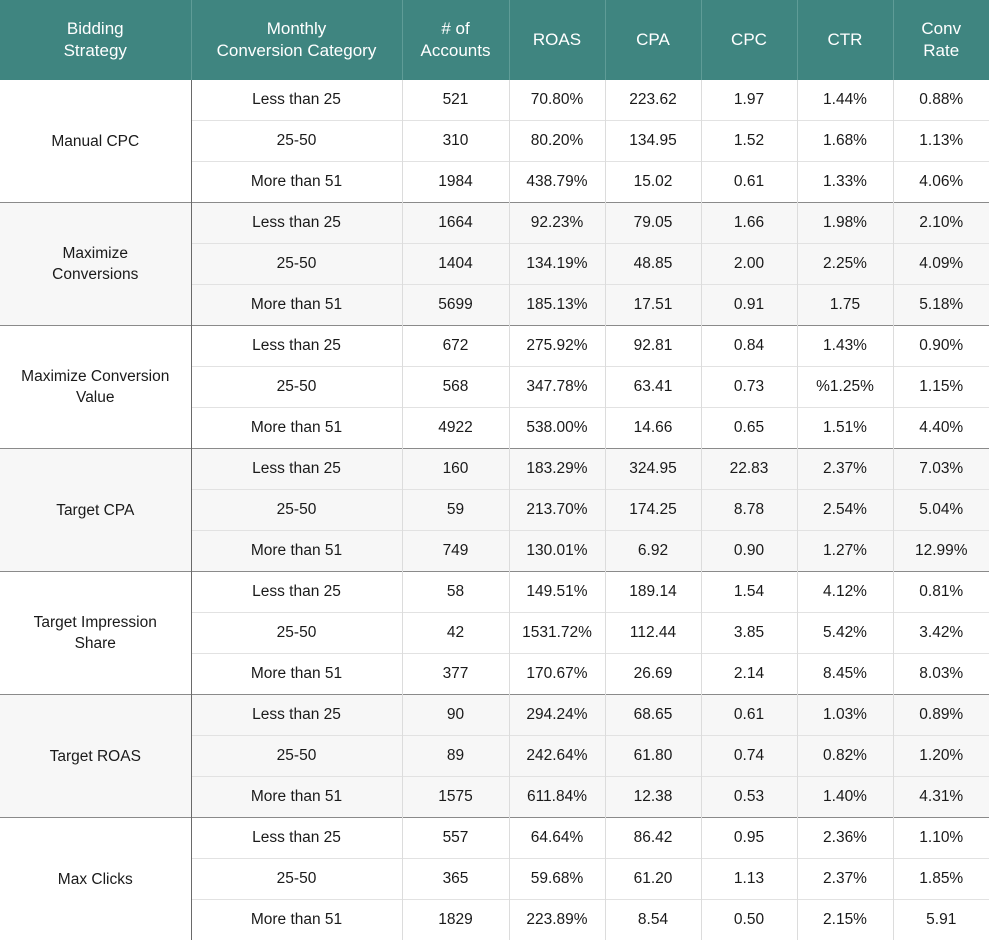  Describe the element at coordinates (748, 715) in the screenshot. I see `cpc-cell: 0.61` at that location.